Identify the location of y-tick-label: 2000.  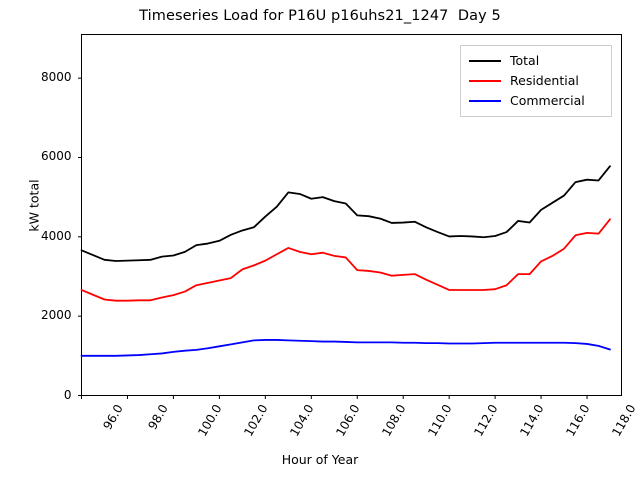
(56, 315).